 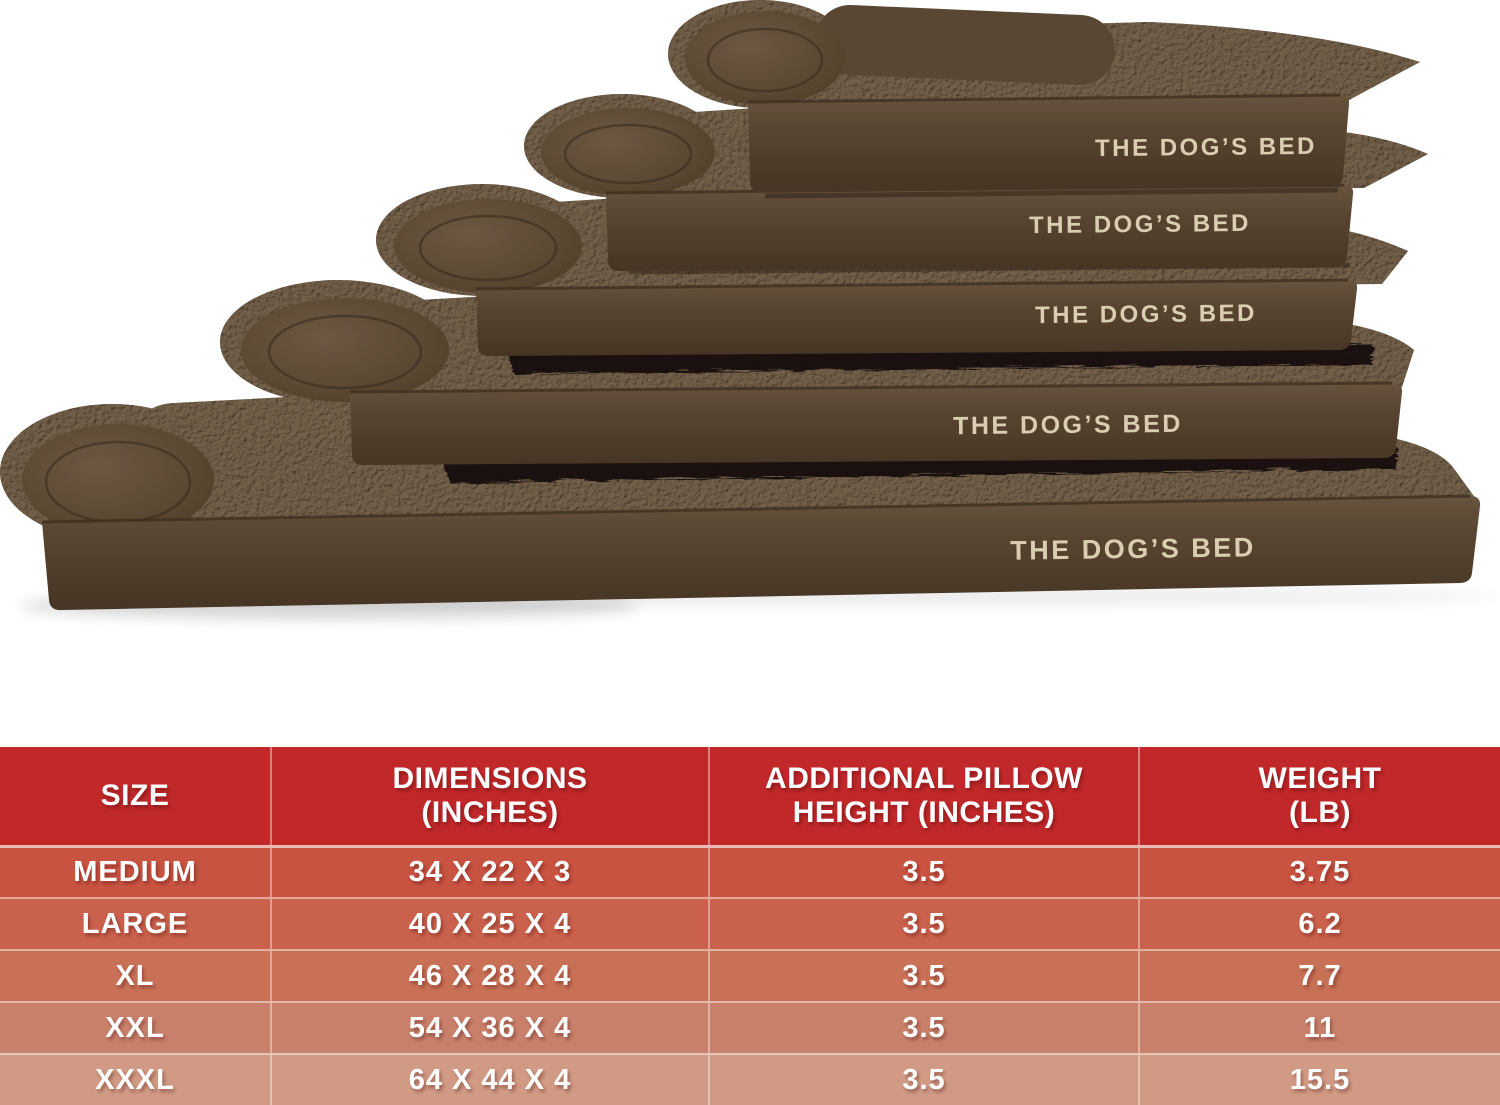 What do you see at coordinates (490, 779) in the screenshot?
I see `header-label: DIMENSIONS` at bounding box center [490, 779].